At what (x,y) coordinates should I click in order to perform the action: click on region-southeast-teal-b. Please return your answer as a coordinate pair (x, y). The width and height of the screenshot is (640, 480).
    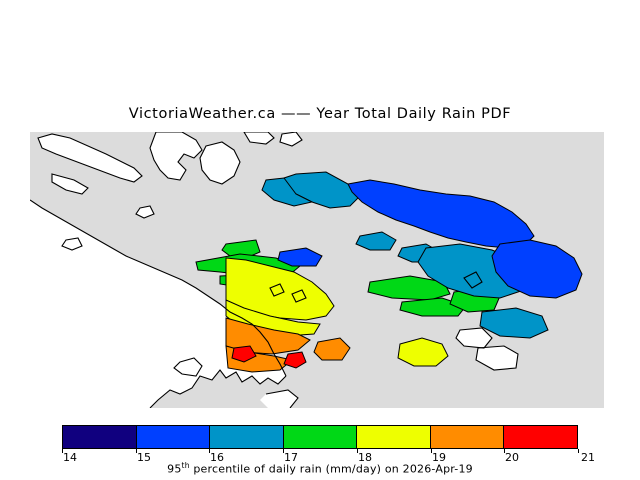
    Looking at the image, I should click on (514, 323).